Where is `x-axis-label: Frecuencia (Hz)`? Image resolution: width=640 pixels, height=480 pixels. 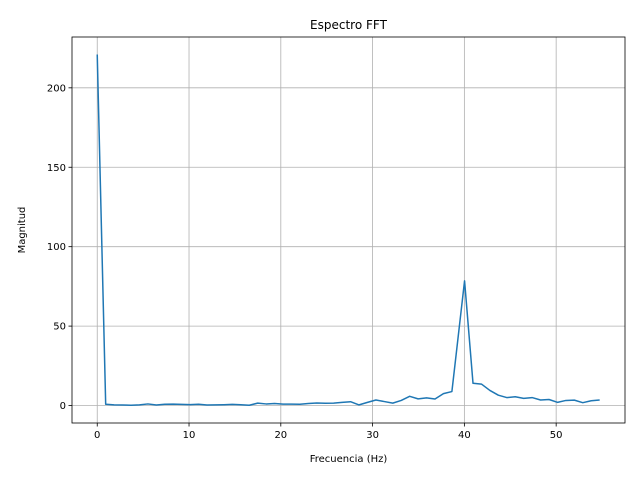
x-axis-label: Frecuencia (Hz) is located at coordinates (349, 459).